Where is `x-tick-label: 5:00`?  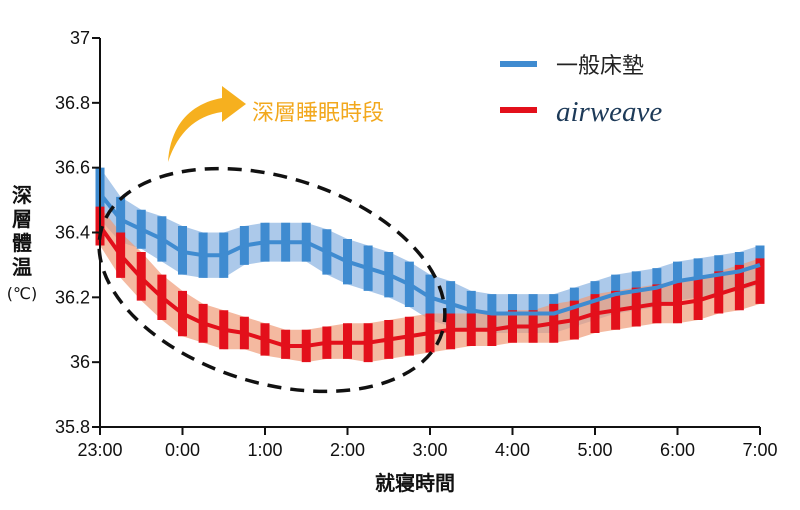 x-tick-label: 5:00 is located at coordinates (594, 450).